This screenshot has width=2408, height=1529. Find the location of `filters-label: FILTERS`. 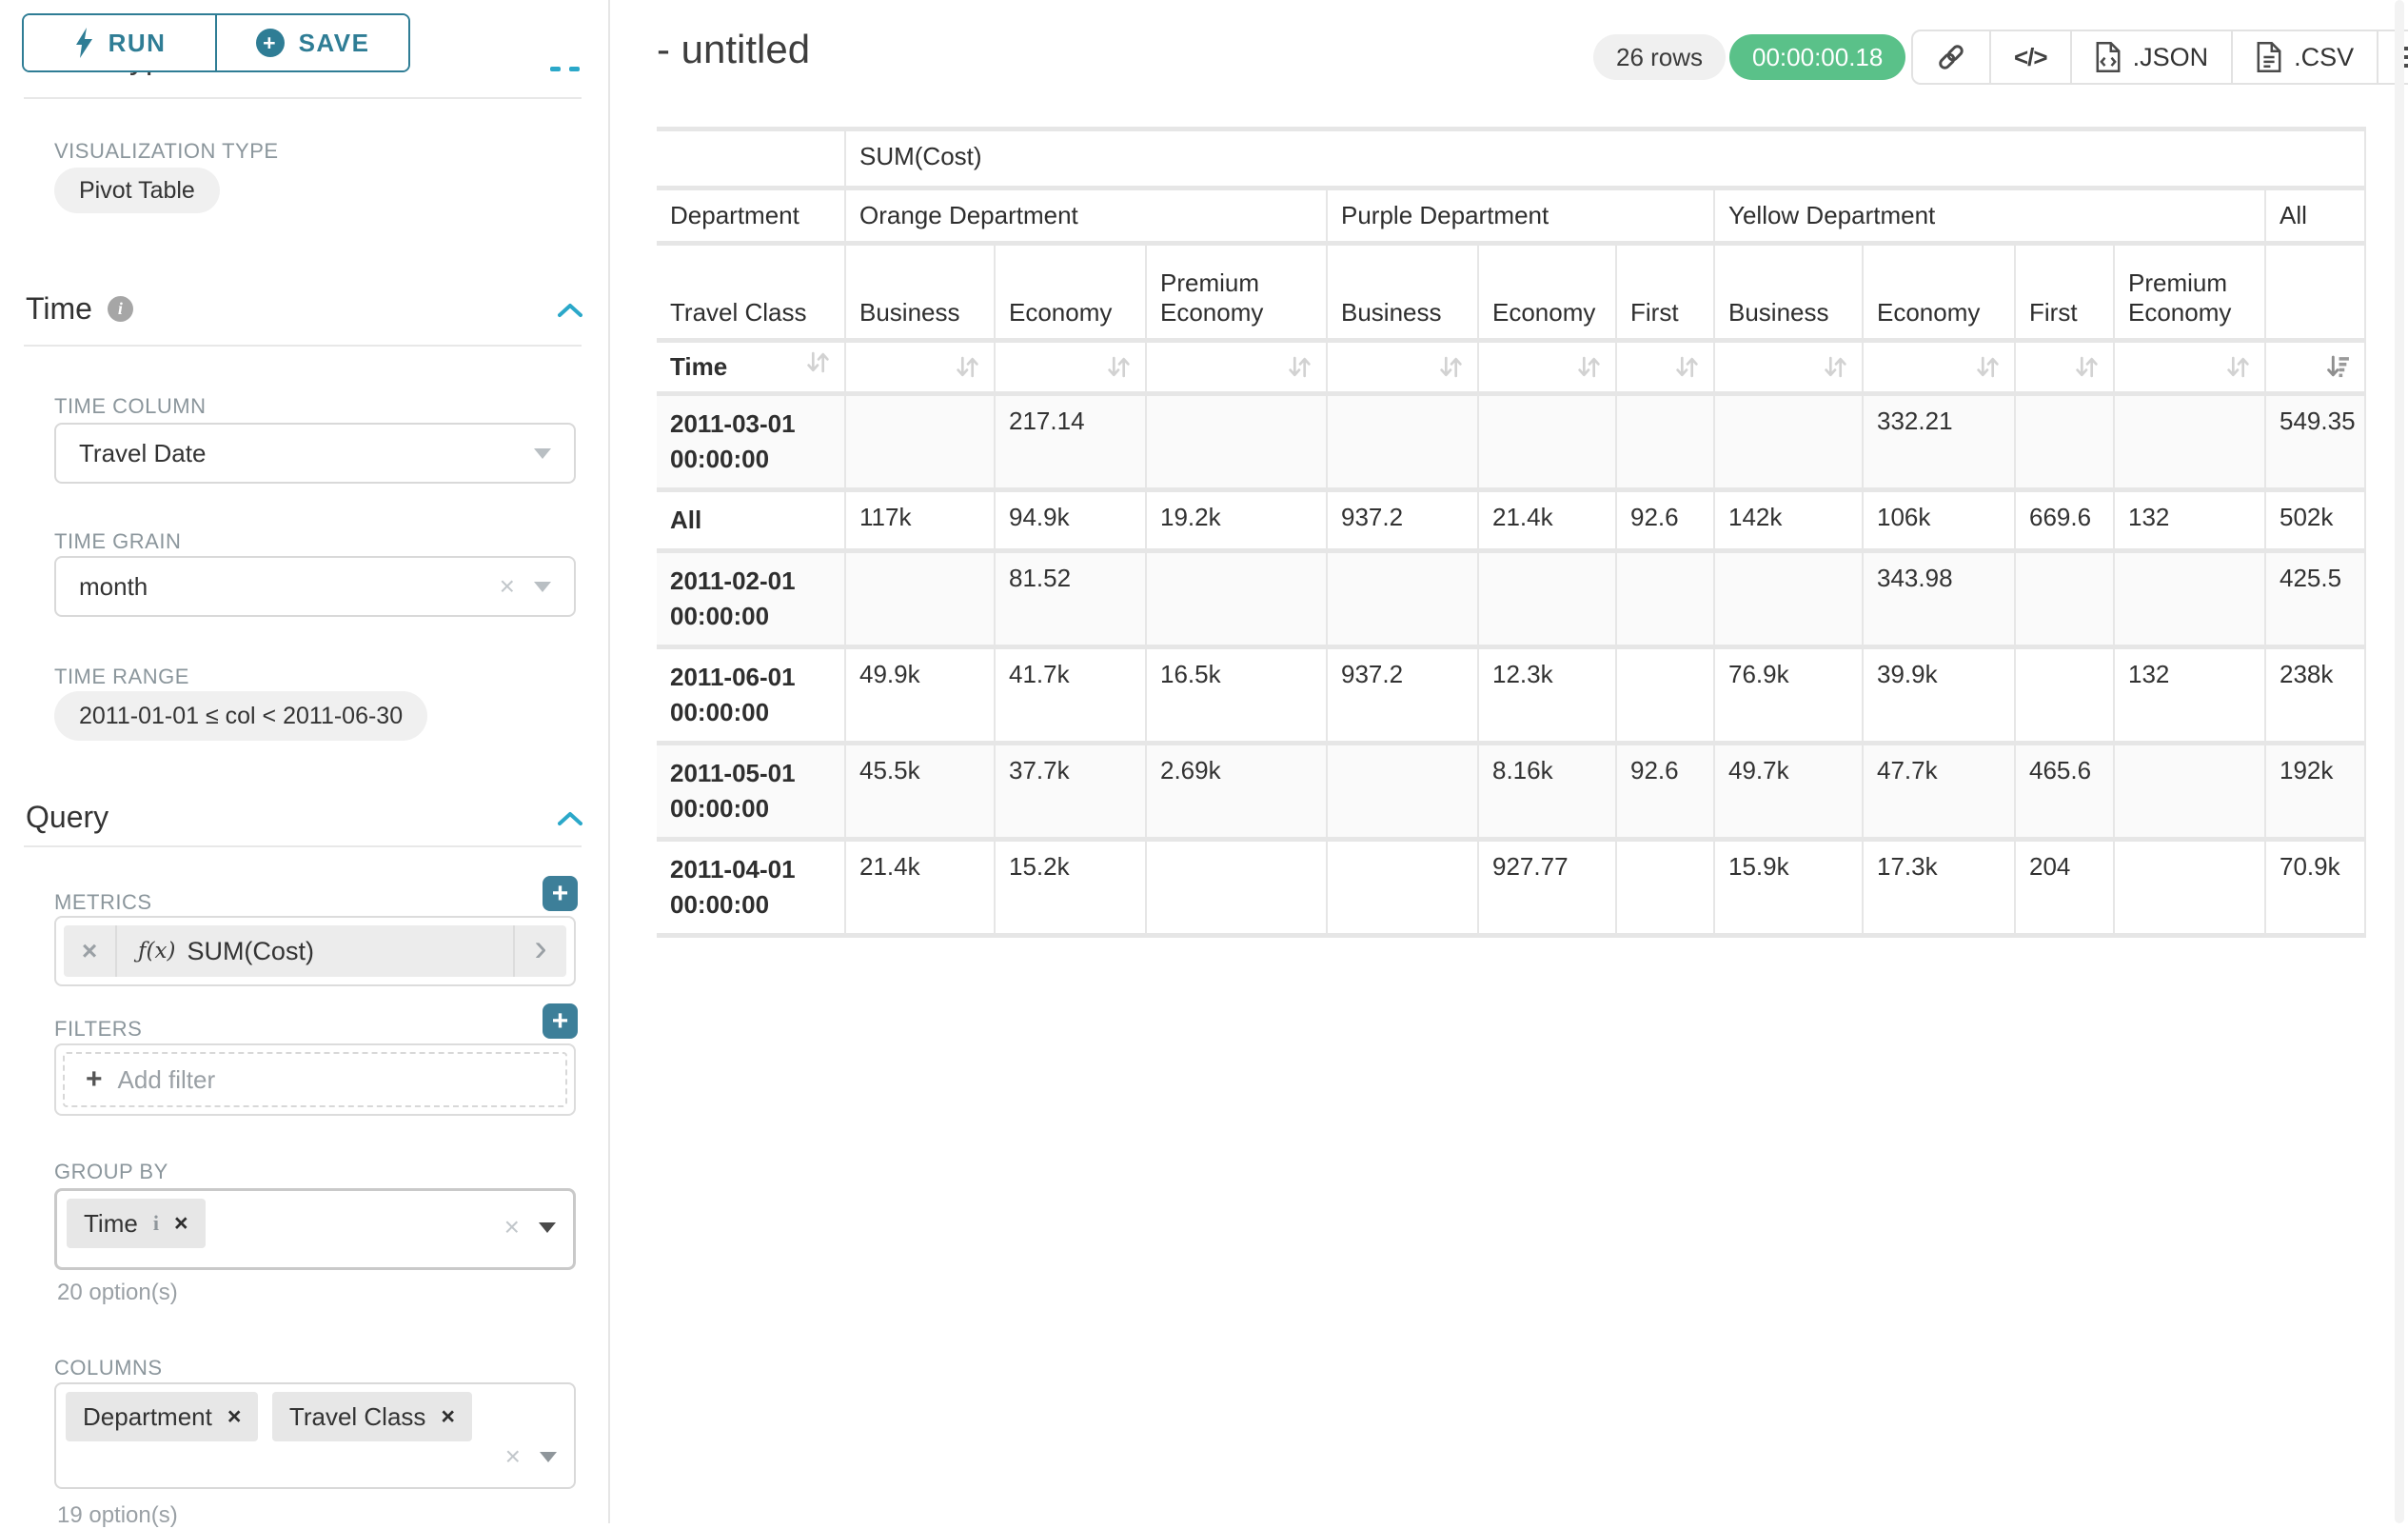

filters-label: FILTERS is located at coordinates (98, 1029).